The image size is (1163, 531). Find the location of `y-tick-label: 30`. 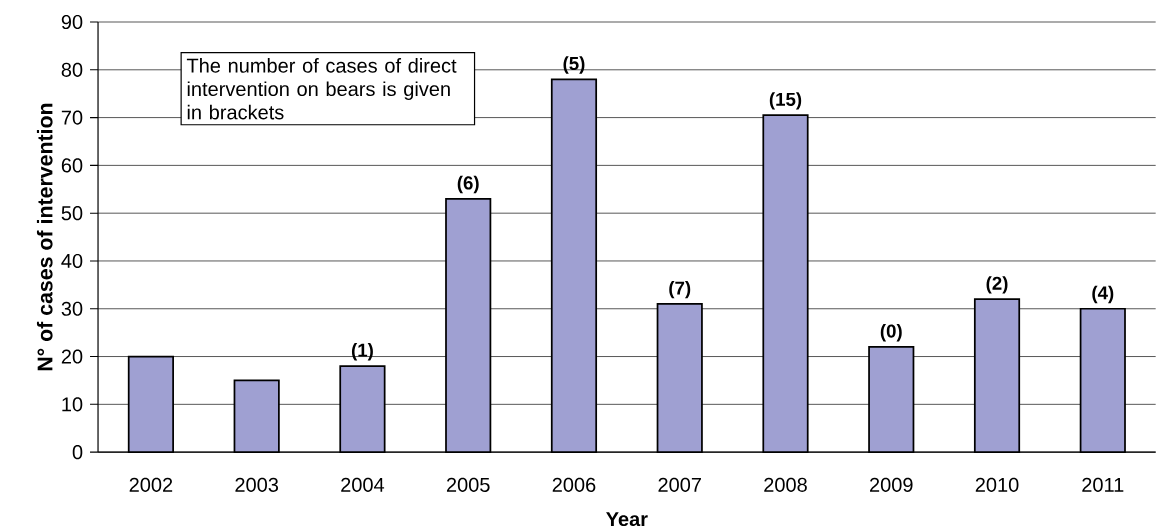

y-tick-label: 30 is located at coordinates (72, 308).